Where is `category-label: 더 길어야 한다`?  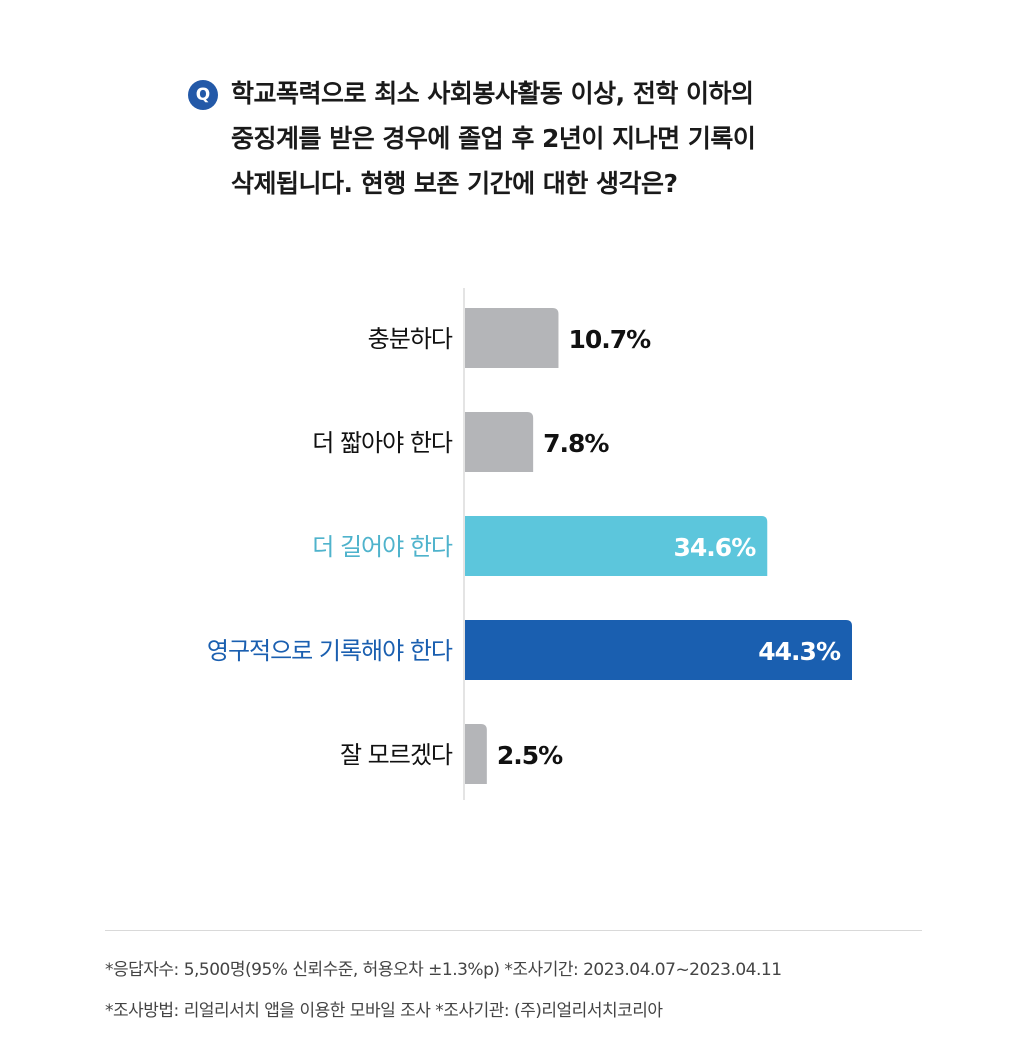 category-label: 더 길어야 한다 is located at coordinates (382, 547).